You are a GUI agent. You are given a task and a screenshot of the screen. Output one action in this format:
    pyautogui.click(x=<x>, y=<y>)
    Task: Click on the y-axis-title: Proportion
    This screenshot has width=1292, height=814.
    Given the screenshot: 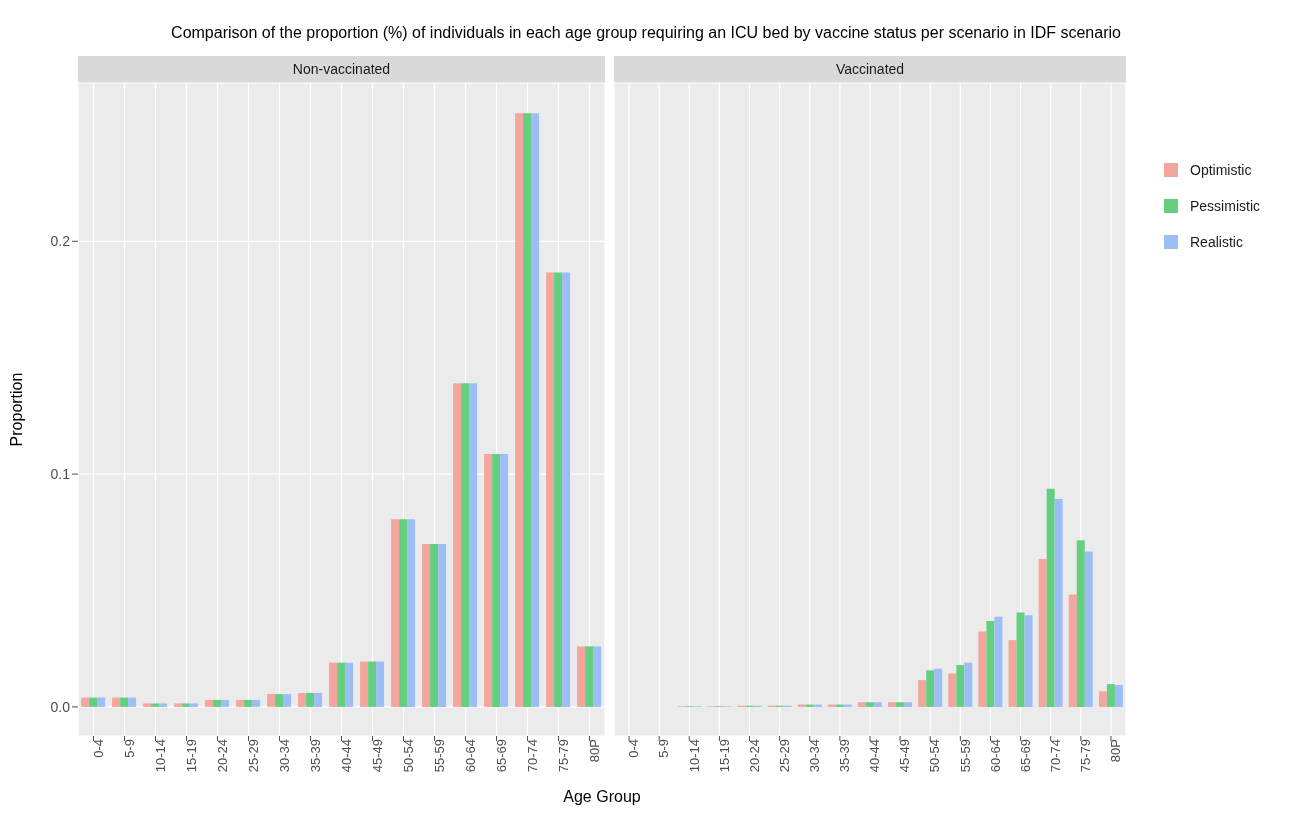 What is the action you would take?
    pyautogui.click(x=16, y=409)
    